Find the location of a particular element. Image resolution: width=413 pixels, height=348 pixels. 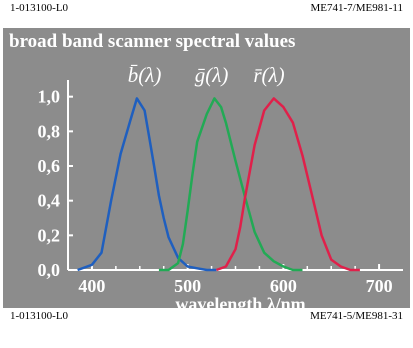

chart-title: broad band scanner spectral values is located at coordinates (152, 41).